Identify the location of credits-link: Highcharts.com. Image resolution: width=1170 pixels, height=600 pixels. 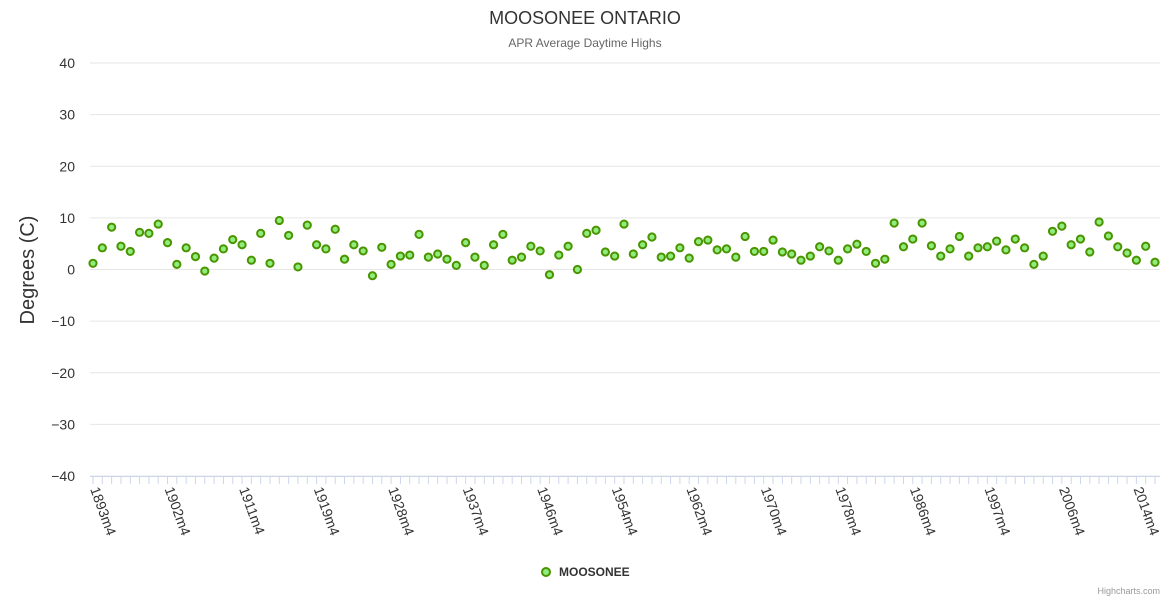
(1128, 591).